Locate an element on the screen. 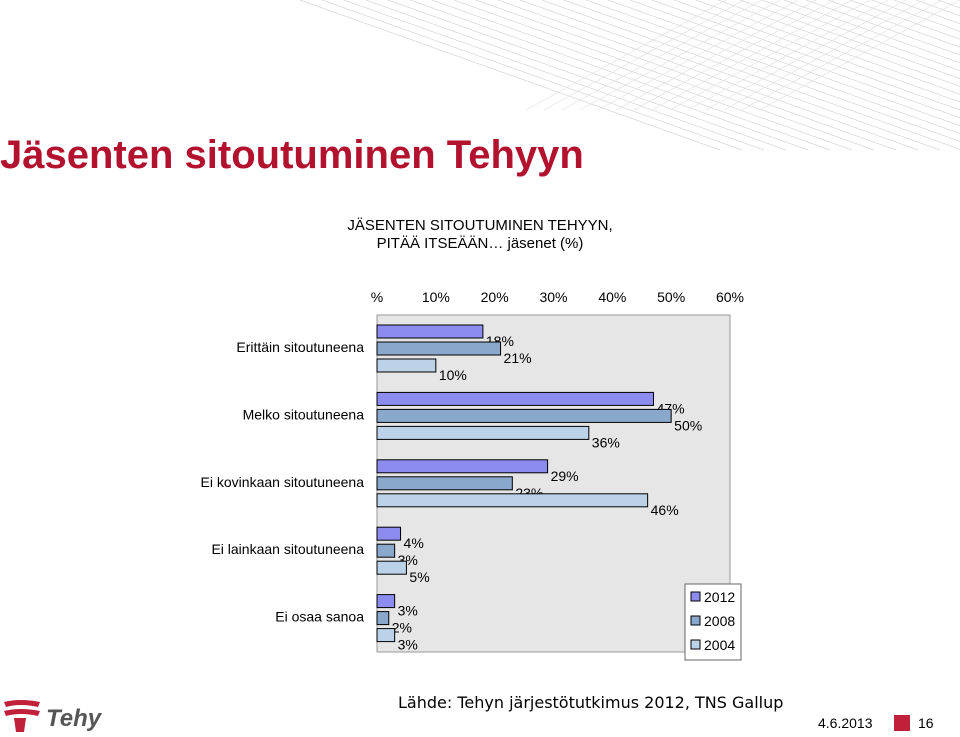 The height and width of the screenshot is (737, 960). bar-value-label: 46% is located at coordinates (665, 510).